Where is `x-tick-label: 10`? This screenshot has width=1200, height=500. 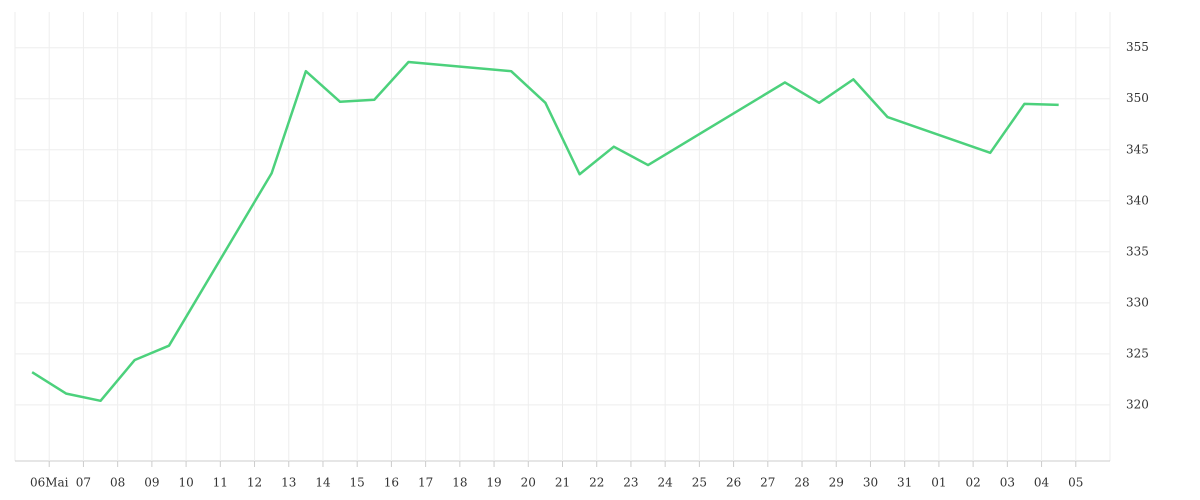
x-tick-label: 10 is located at coordinates (185, 483).